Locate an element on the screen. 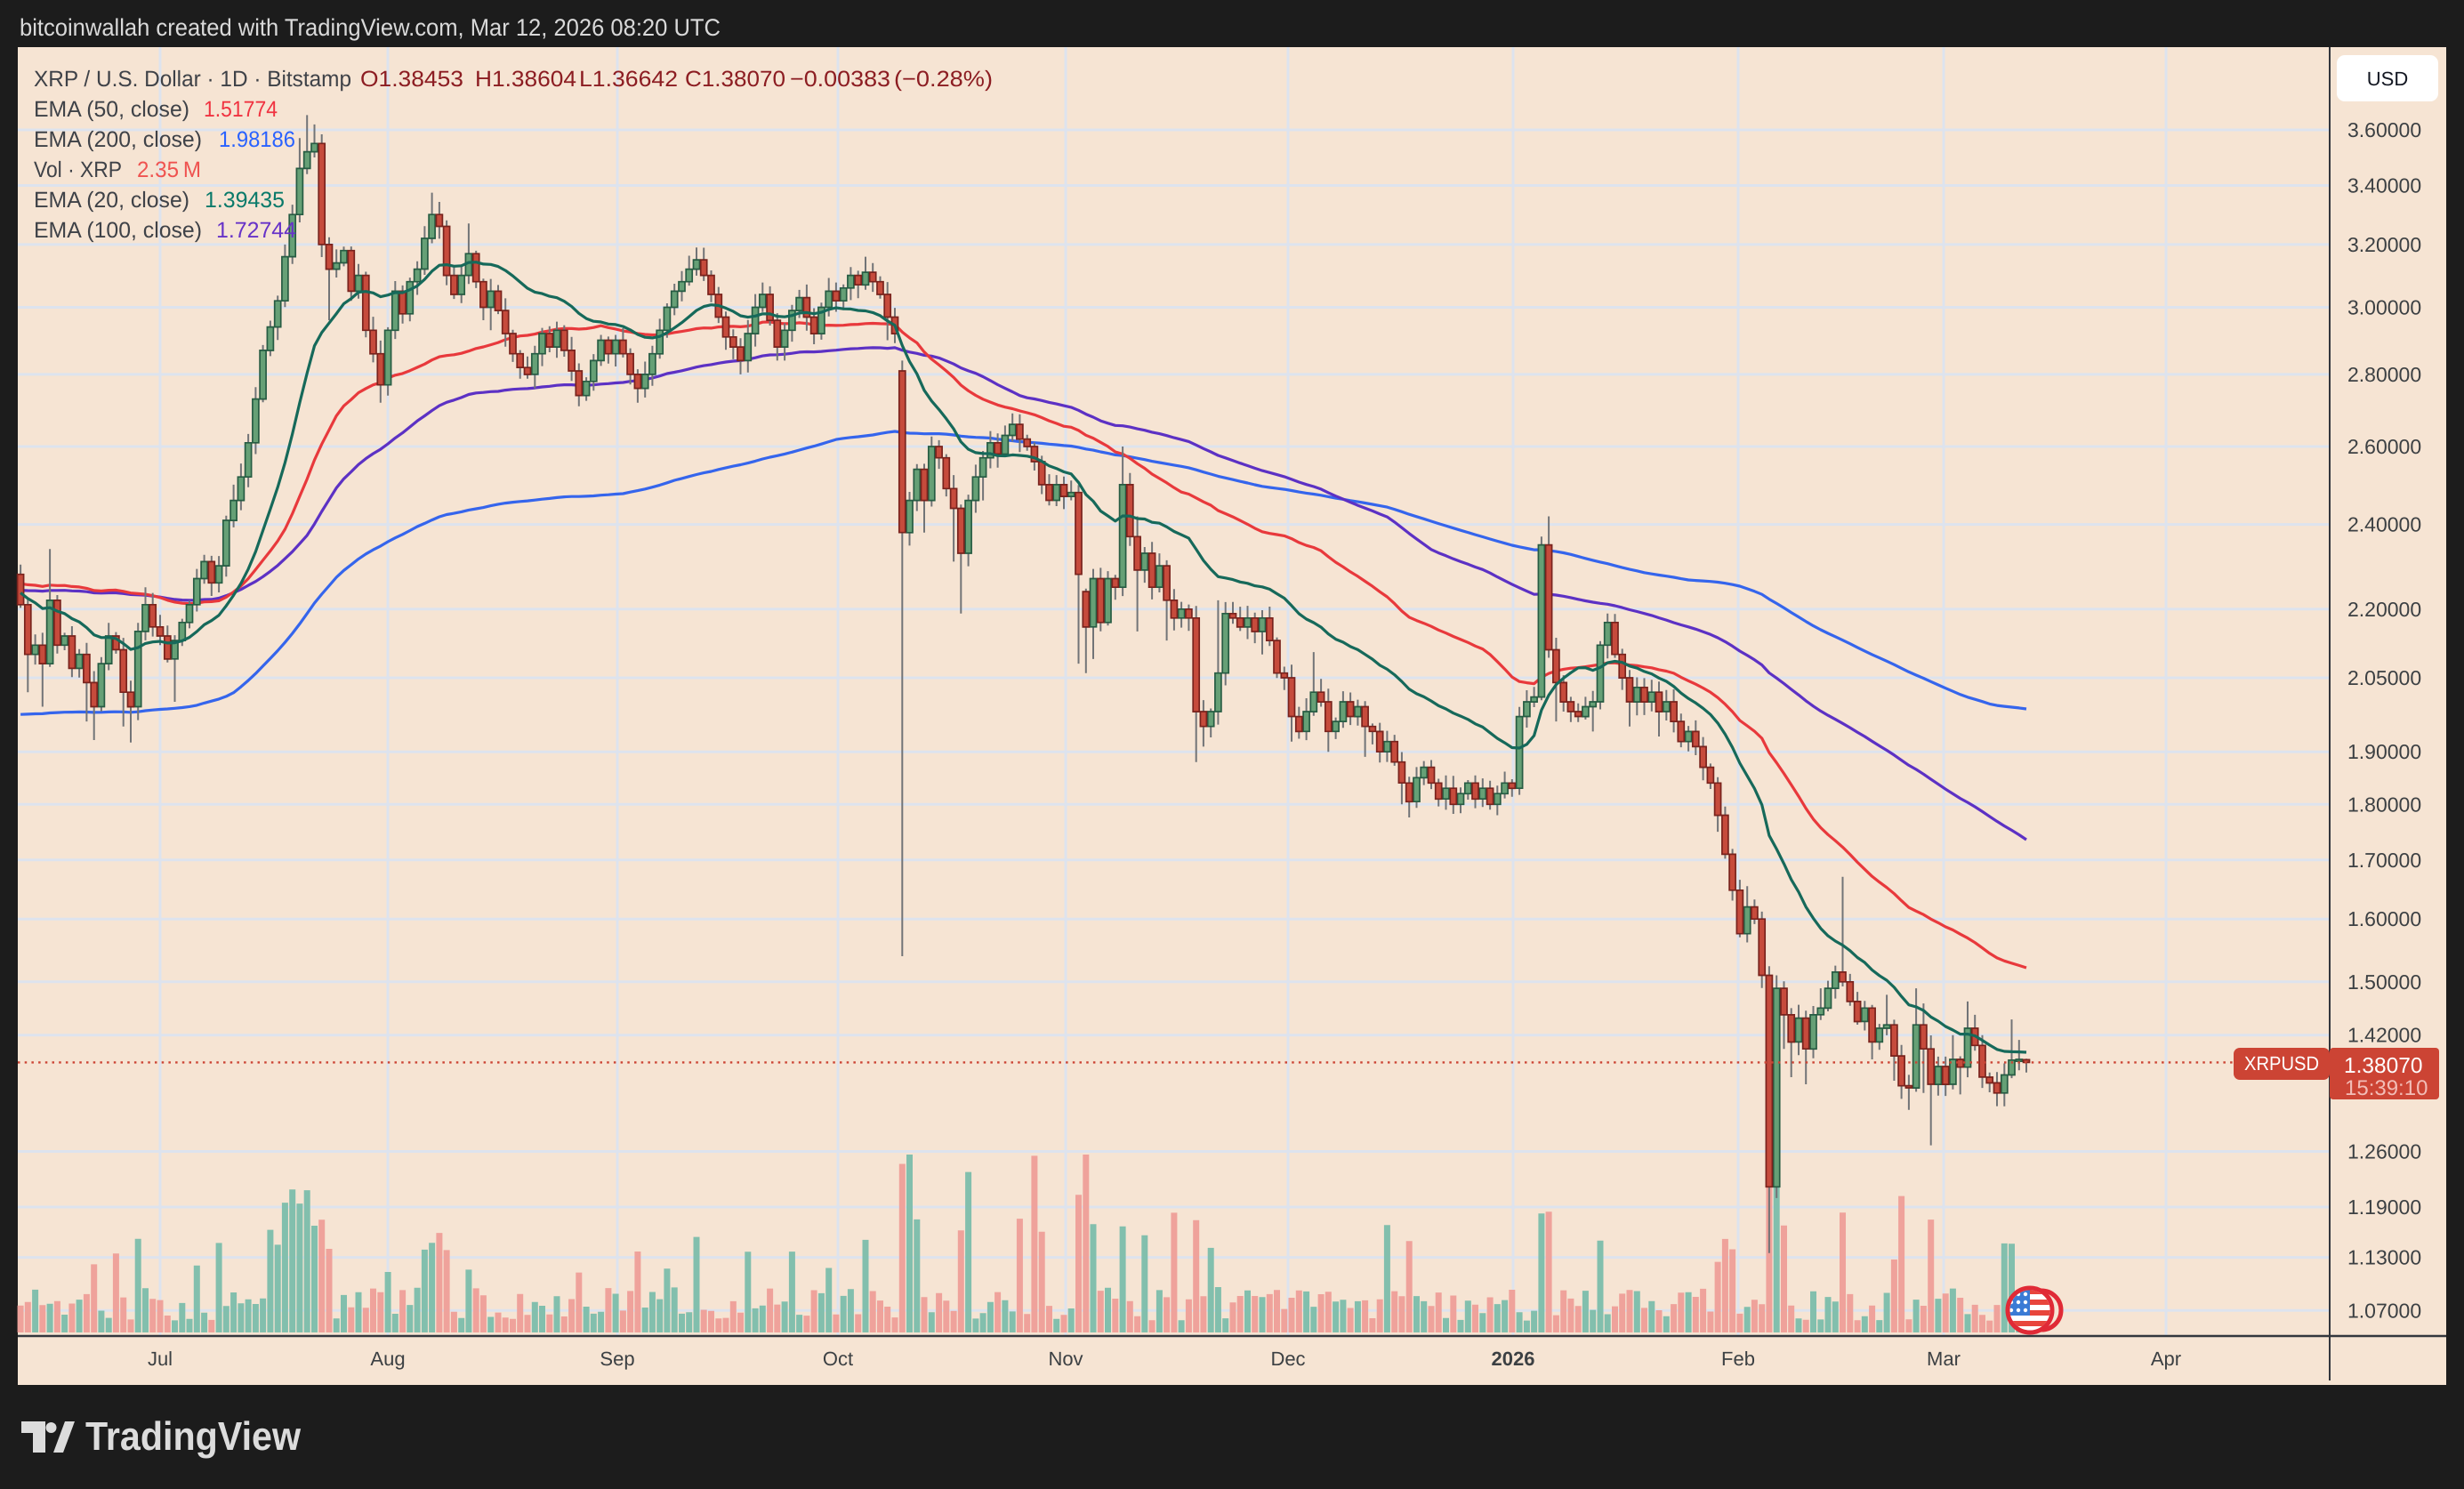 This screenshot has width=2464, height=1489. svg-text: Dec is located at coordinates (1287, 1359).